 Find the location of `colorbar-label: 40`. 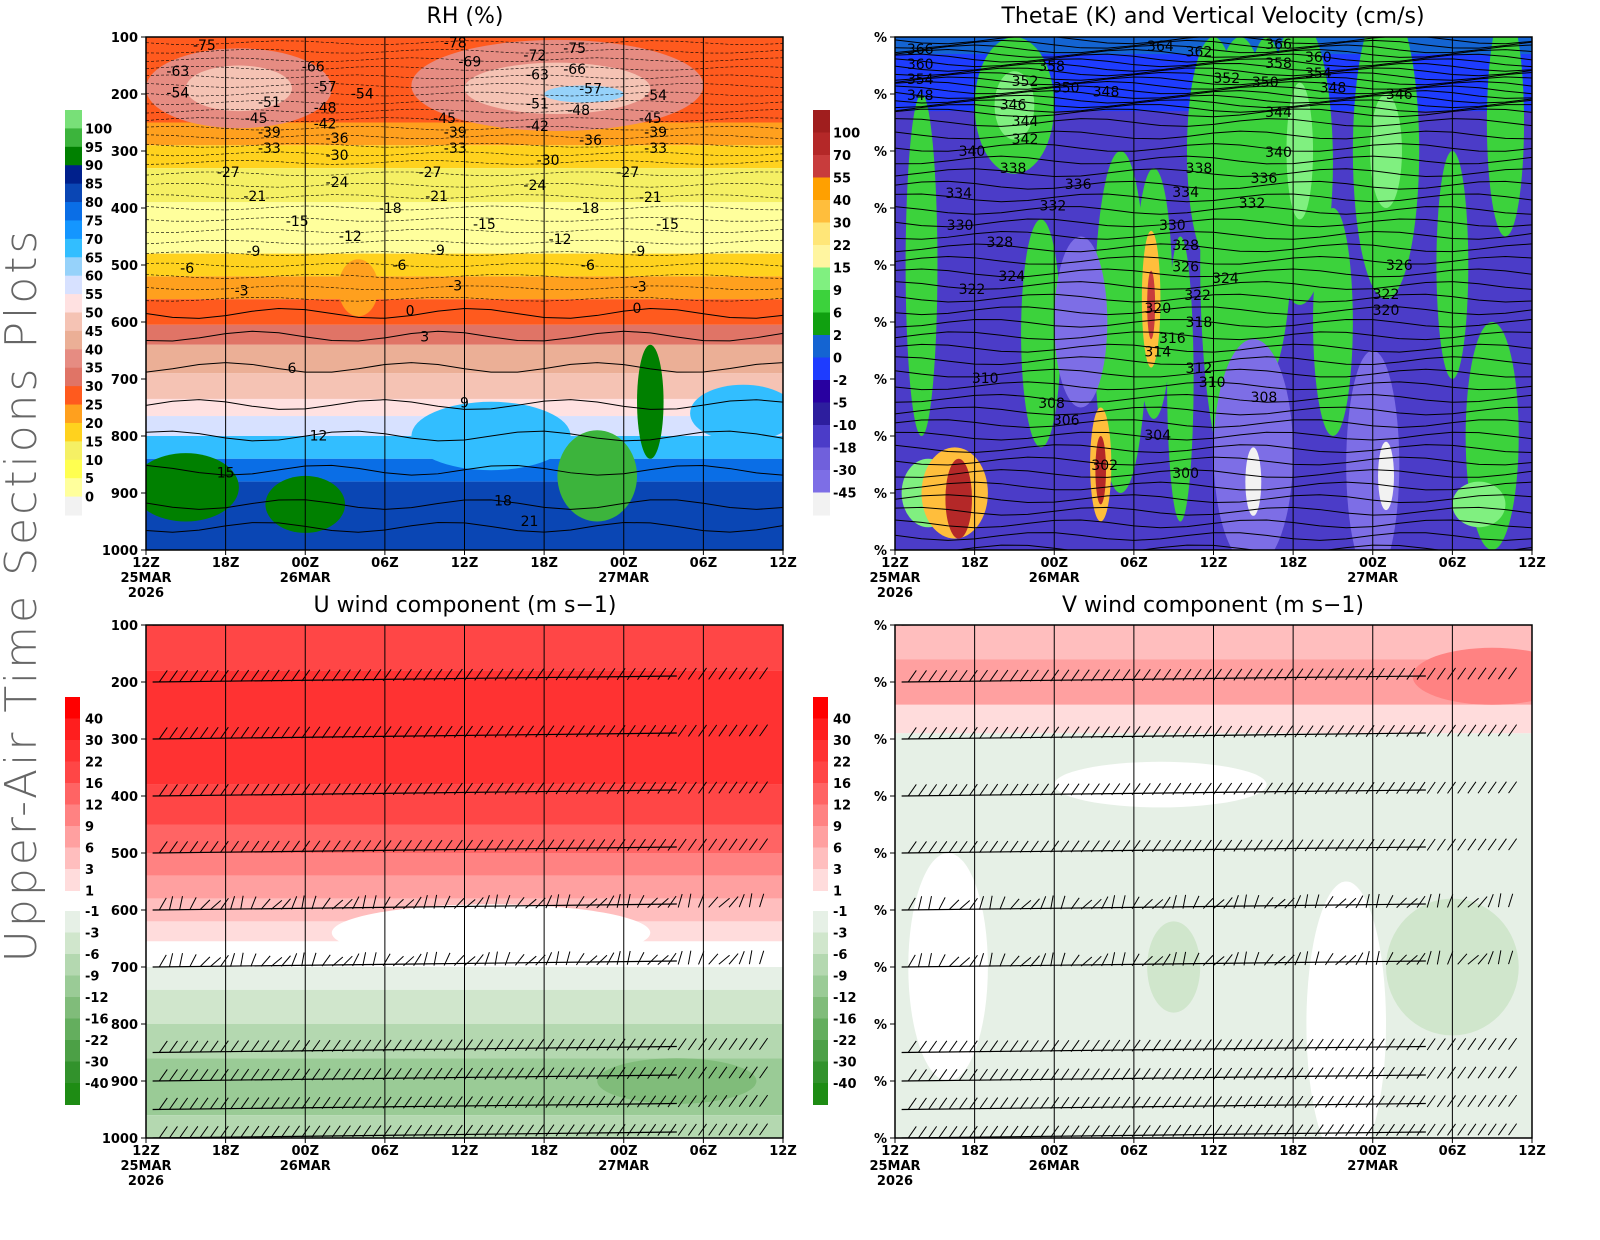

colorbar-label: 40 is located at coordinates (94, 350).